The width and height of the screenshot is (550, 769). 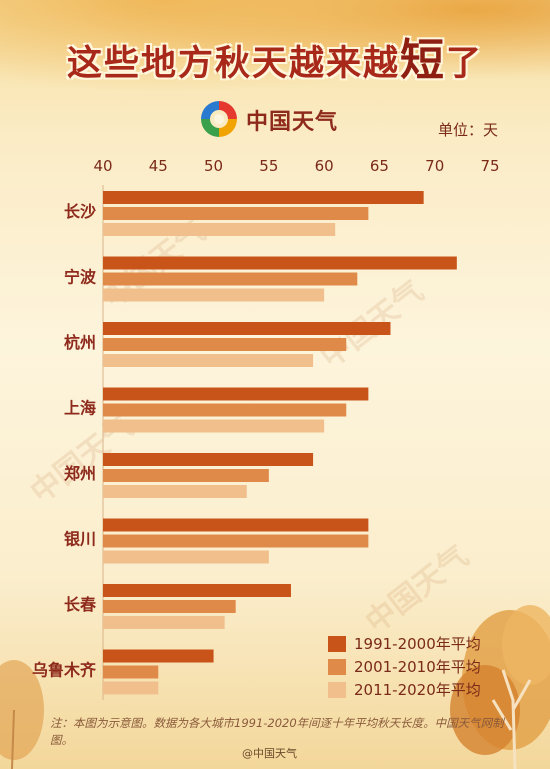 I want to click on category-label: 长沙, so click(x=80, y=211).